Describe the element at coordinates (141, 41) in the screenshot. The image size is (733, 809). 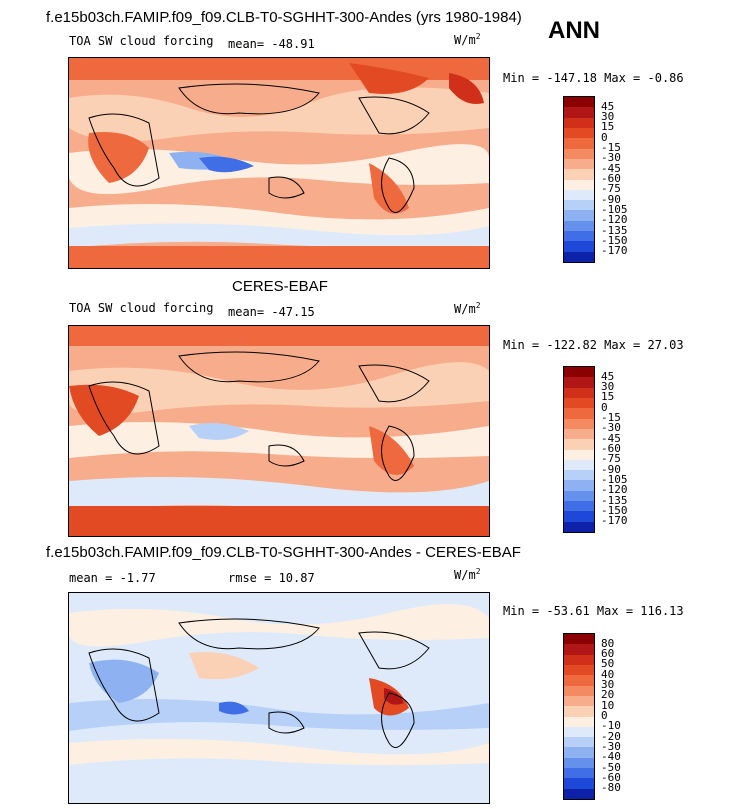
I see `panel1-field-label: TOA SW cloud forcing` at that location.